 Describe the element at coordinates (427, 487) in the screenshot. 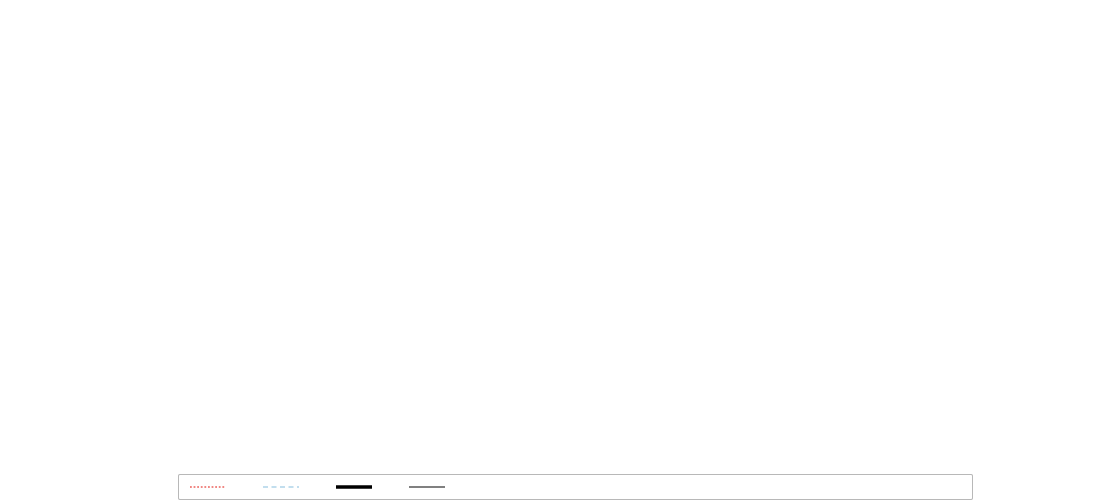

I see `legend-swatch-thin-icon` at that location.